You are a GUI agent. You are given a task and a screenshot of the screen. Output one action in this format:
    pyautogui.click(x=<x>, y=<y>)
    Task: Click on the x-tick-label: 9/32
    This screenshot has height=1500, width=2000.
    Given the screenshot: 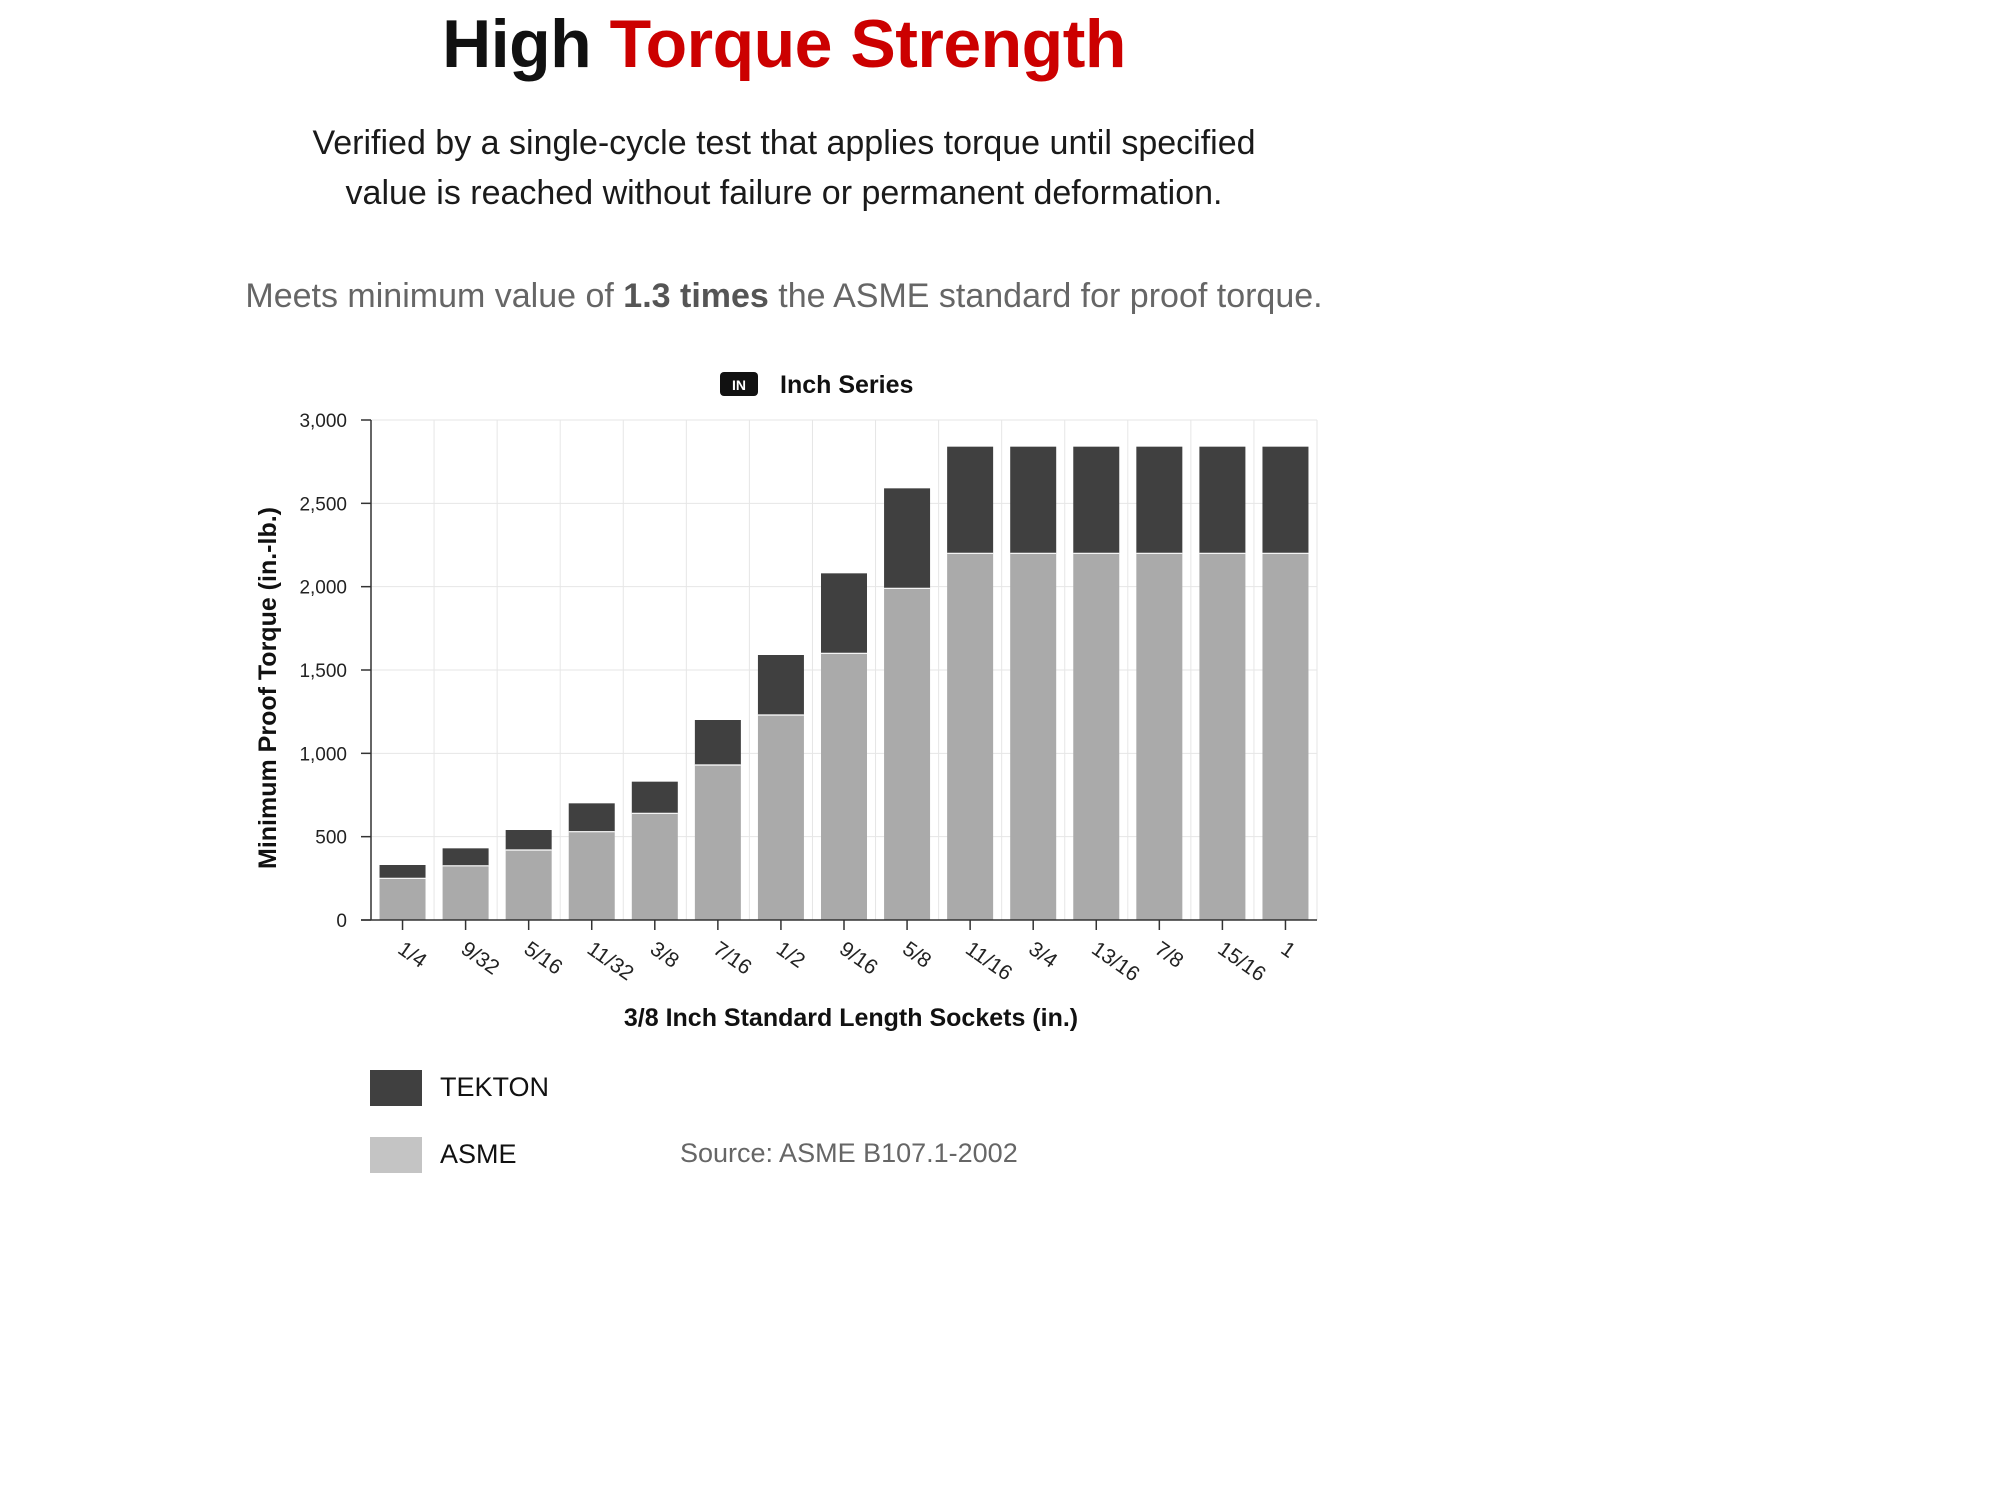 What is the action you would take?
    pyautogui.click(x=480, y=958)
    